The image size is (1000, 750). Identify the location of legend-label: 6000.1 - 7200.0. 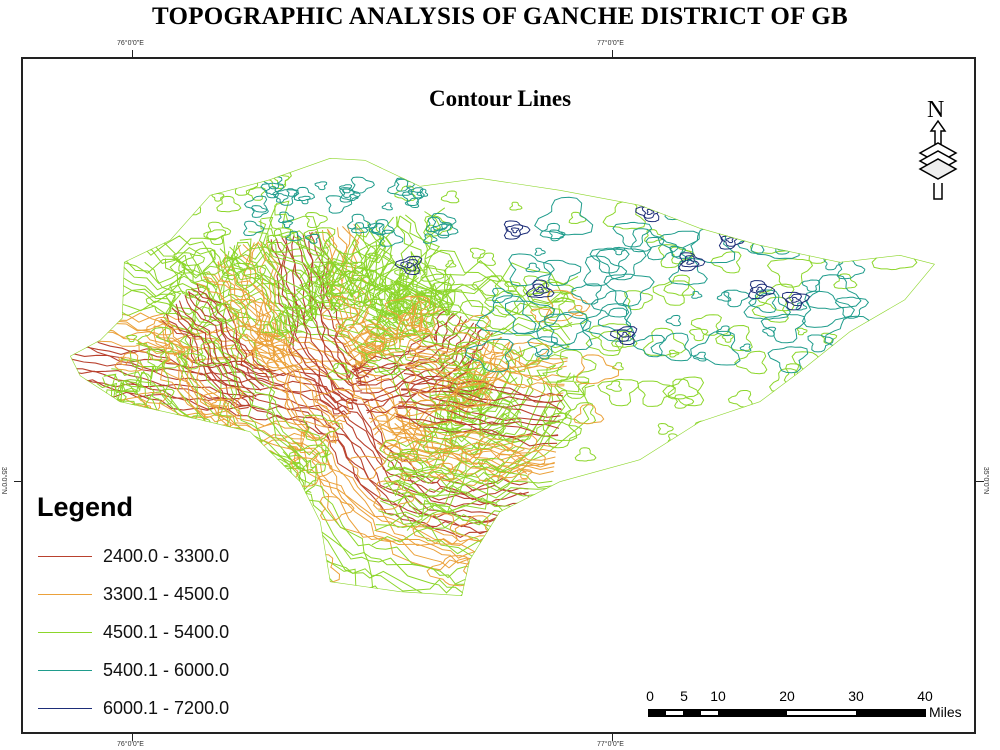
(166, 707).